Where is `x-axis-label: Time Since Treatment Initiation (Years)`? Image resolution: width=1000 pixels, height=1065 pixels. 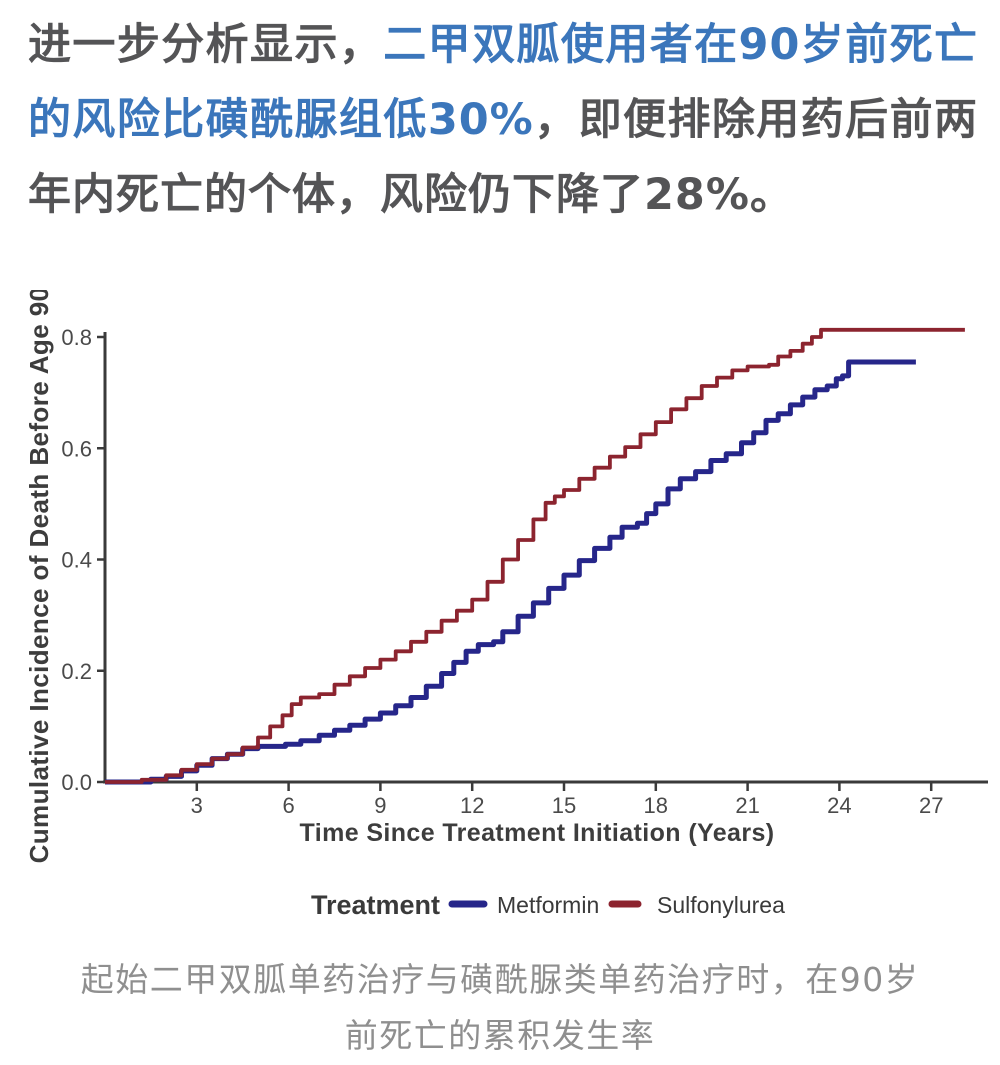 x-axis-label: Time Since Treatment Initiation (Years) is located at coordinates (537, 833).